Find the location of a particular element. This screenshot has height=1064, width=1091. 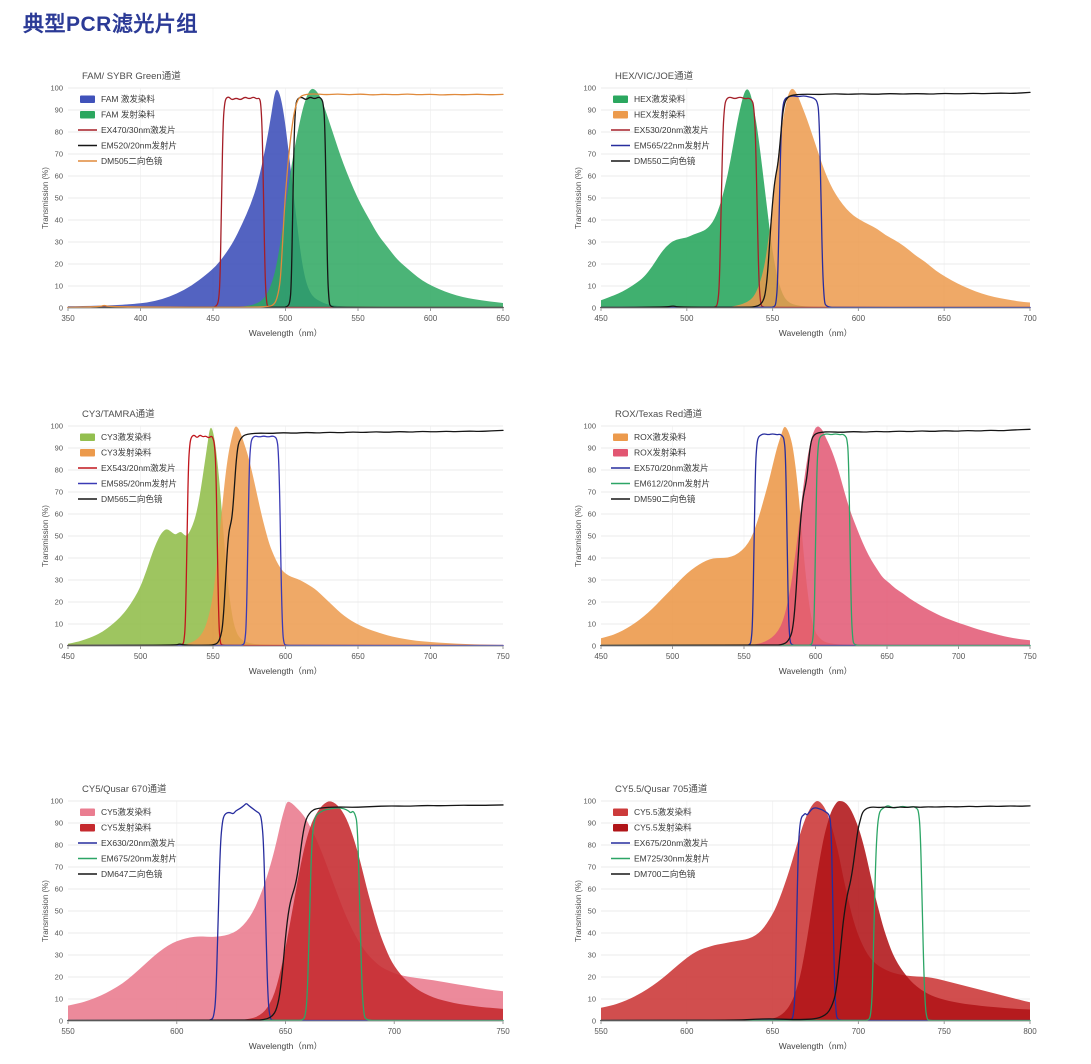

legend-label: ROX发射染料 is located at coordinates (660, 453).